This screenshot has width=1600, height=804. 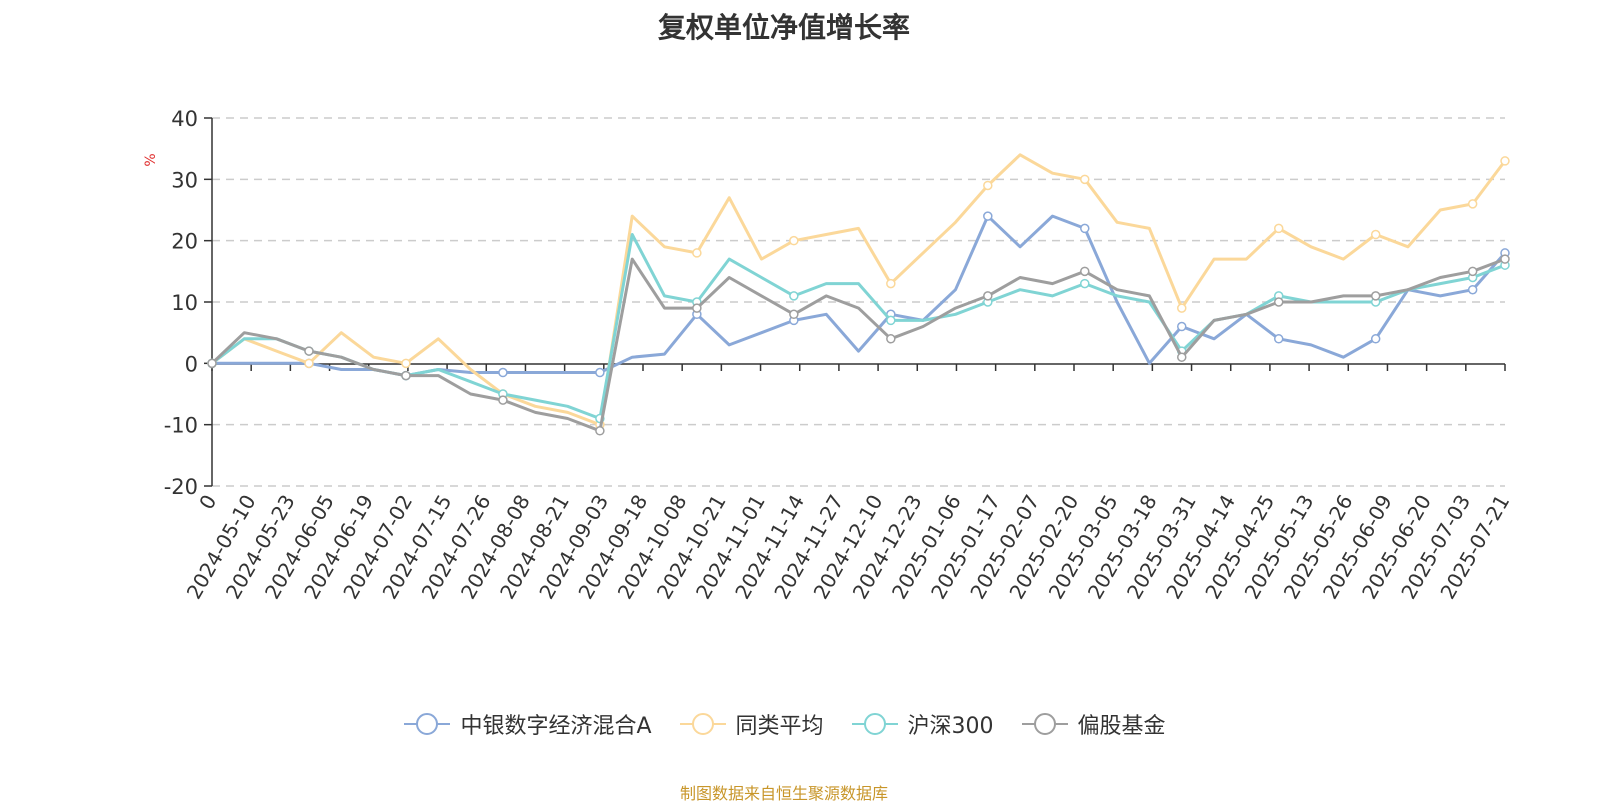 I want to click on y-axis-unit-label: %, so click(x=151, y=159).